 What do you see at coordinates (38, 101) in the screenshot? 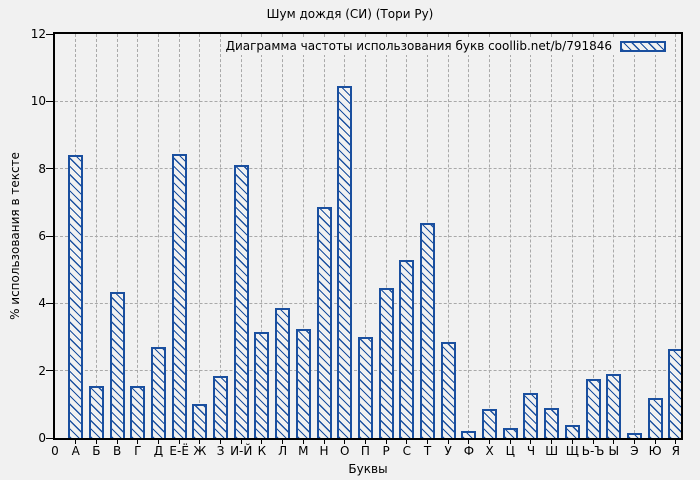
I see `y-tick-label: 10` at bounding box center [38, 101].